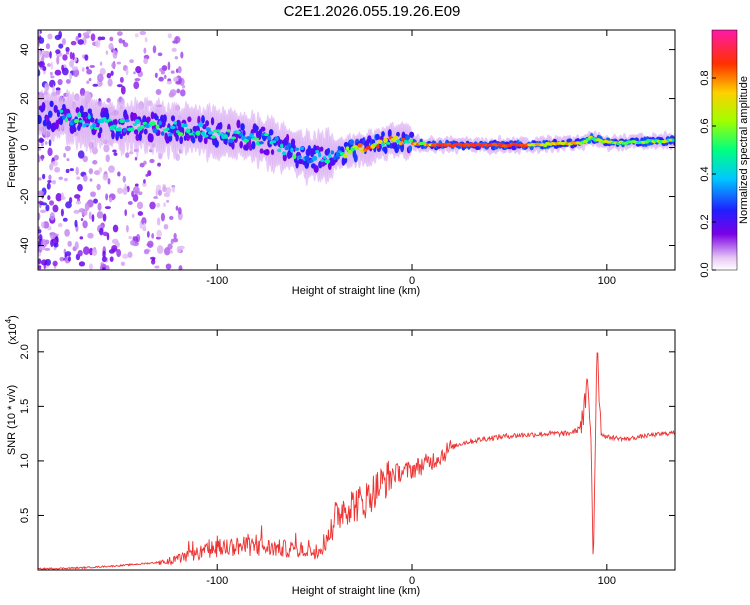 The width and height of the screenshot is (750, 605). Describe the element at coordinates (11, 330) in the screenshot. I see `snr-multiplier: (x104)` at that location.